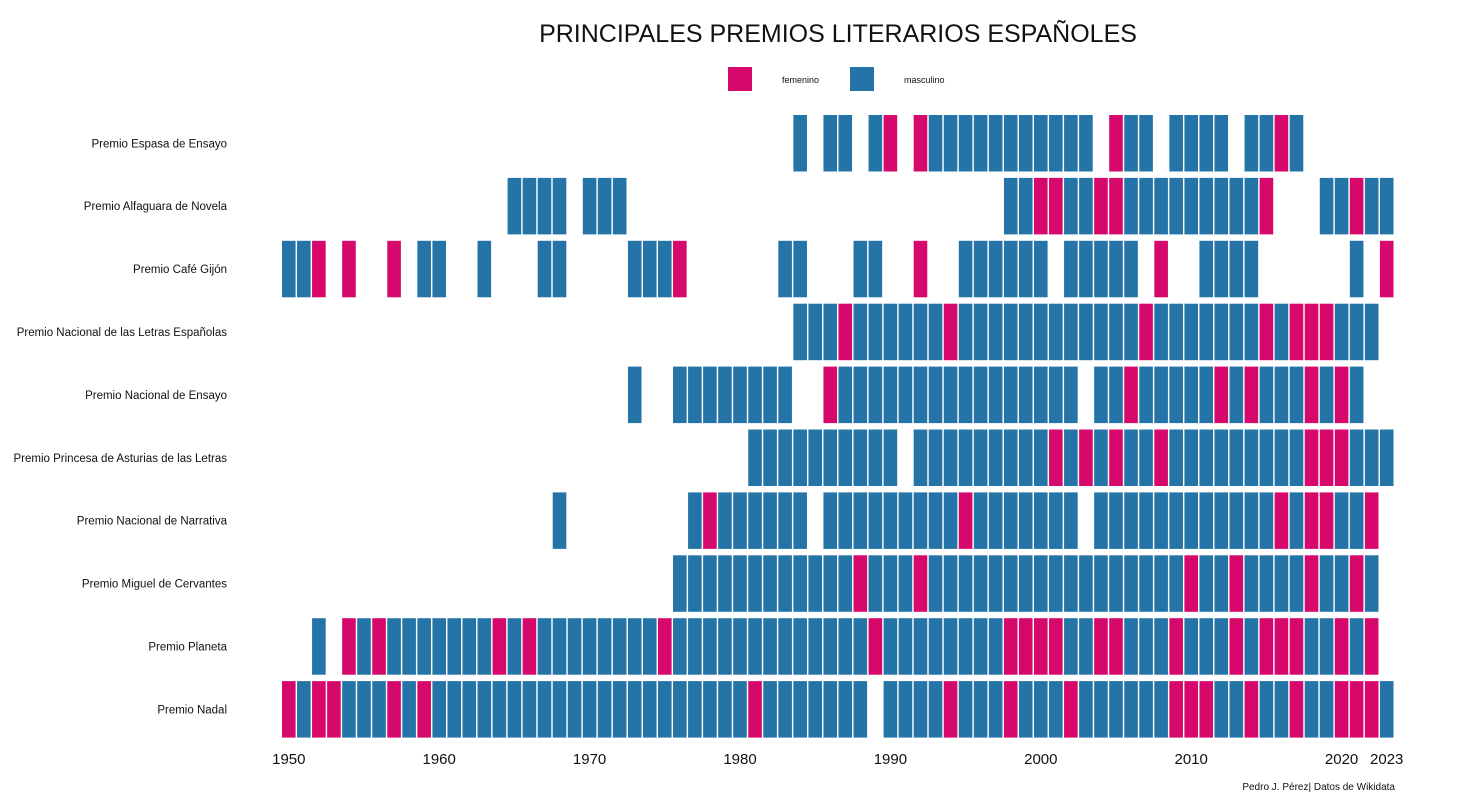 This screenshot has width=1470, height=810. I want to click on cell-masculino-2017, so click(1296, 143).